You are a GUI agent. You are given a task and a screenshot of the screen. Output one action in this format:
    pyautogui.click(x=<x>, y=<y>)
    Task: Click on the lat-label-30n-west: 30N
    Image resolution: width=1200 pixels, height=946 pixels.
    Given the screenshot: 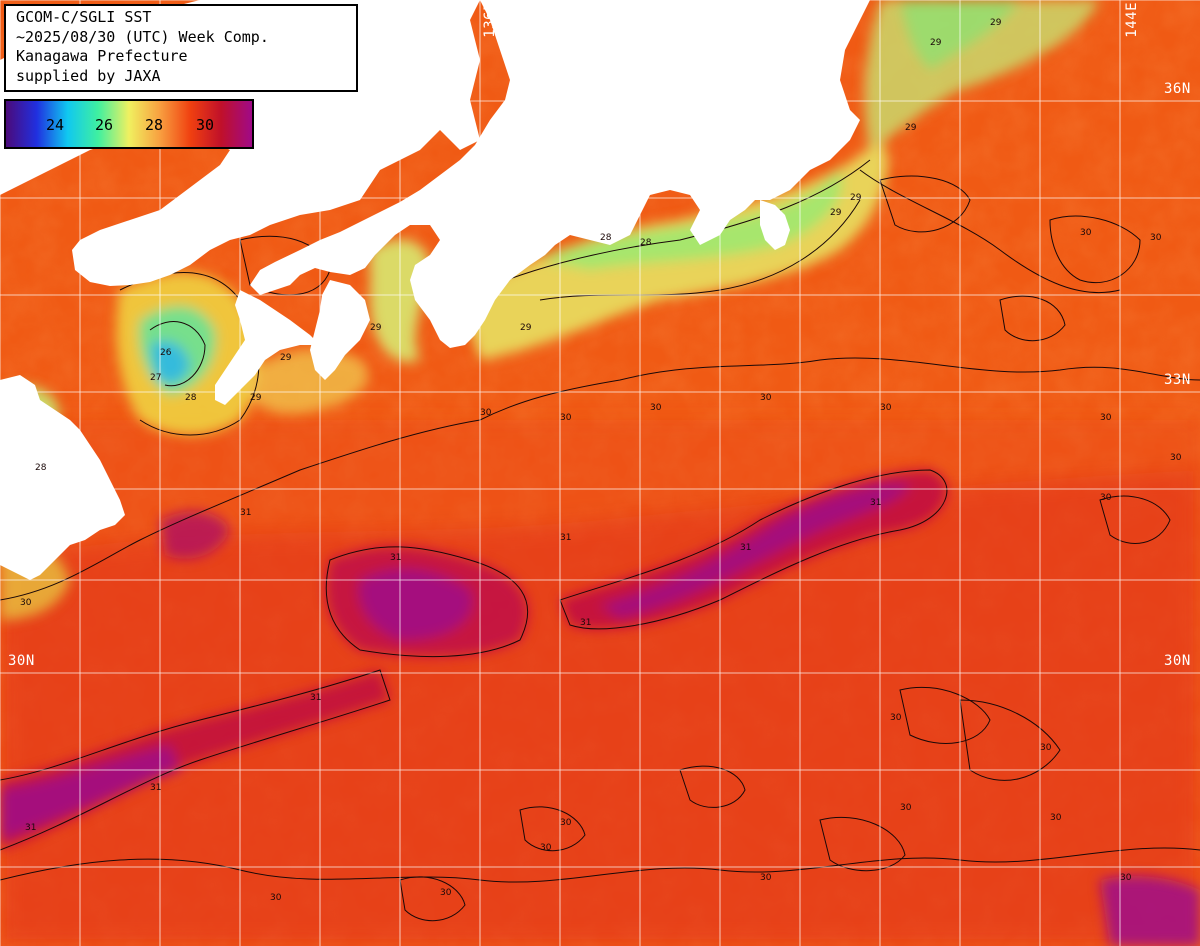 What is the action you would take?
    pyautogui.click(x=21, y=661)
    